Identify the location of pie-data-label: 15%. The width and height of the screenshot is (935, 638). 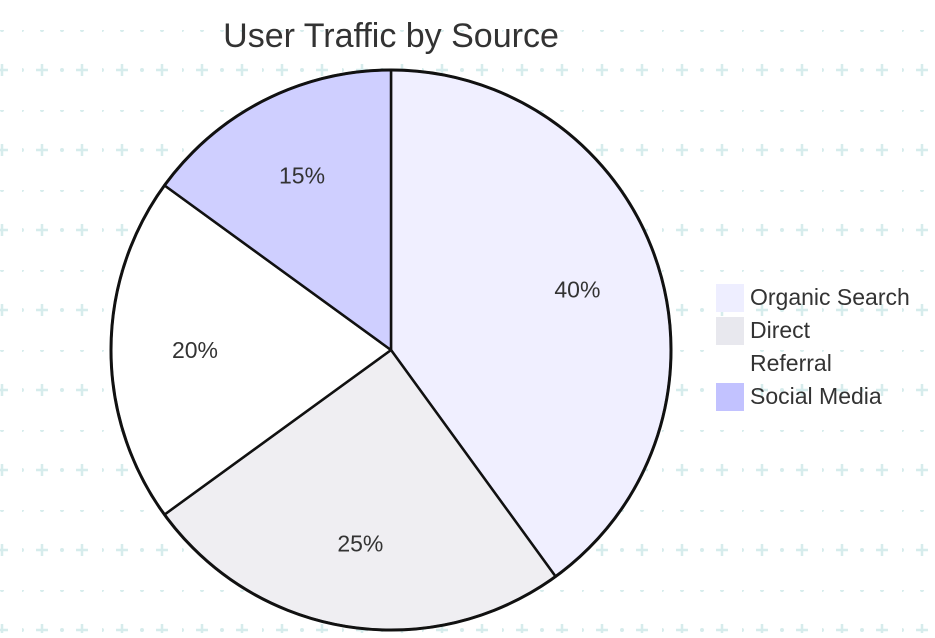
(302, 175).